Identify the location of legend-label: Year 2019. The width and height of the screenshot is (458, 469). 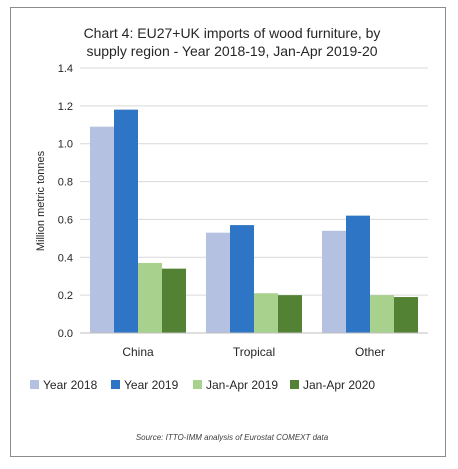
(151, 385).